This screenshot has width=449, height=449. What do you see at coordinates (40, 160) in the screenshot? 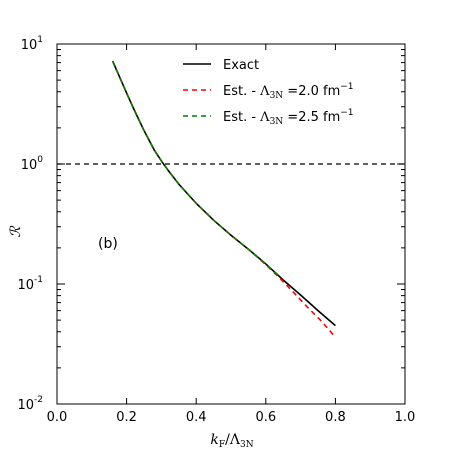
I see `y-tick-exp: 0` at bounding box center [40, 160].